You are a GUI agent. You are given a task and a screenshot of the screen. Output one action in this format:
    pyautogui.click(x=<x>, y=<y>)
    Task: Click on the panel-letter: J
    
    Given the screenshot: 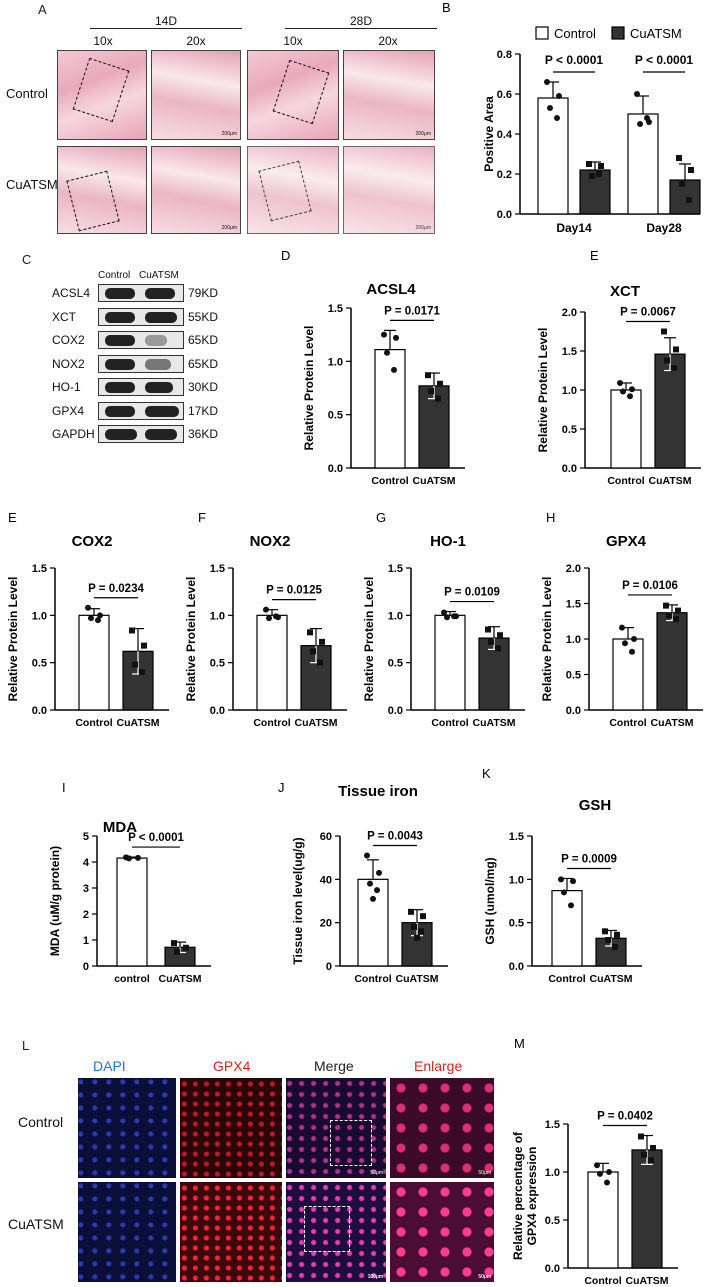 What is the action you would take?
    pyautogui.click(x=281, y=787)
    